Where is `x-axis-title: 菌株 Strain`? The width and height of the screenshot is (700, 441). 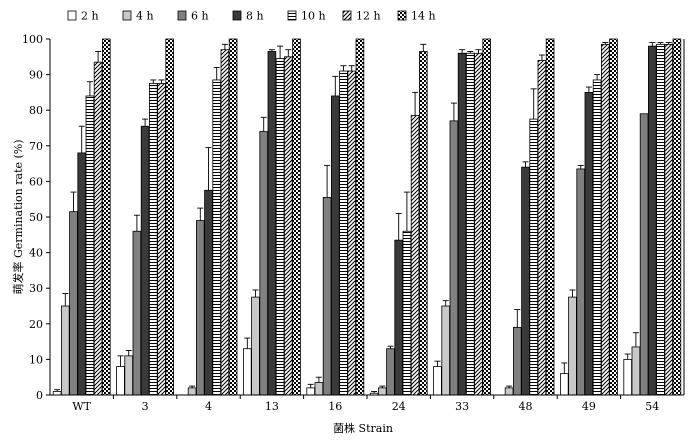
x-axis-title: 菌株 Strain is located at coordinates (363, 428).